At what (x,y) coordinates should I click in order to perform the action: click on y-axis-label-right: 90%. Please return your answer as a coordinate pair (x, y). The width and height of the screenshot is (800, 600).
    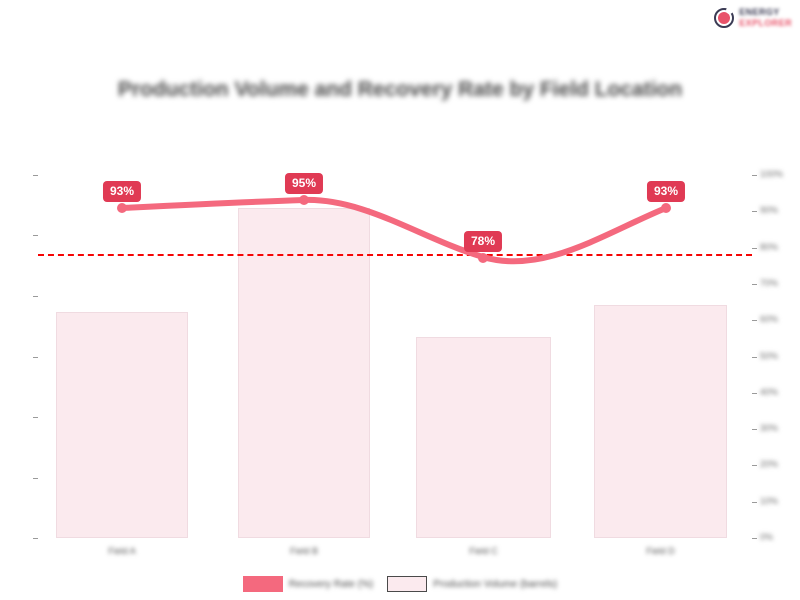
    Looking at the image, I should click on (769, 210).